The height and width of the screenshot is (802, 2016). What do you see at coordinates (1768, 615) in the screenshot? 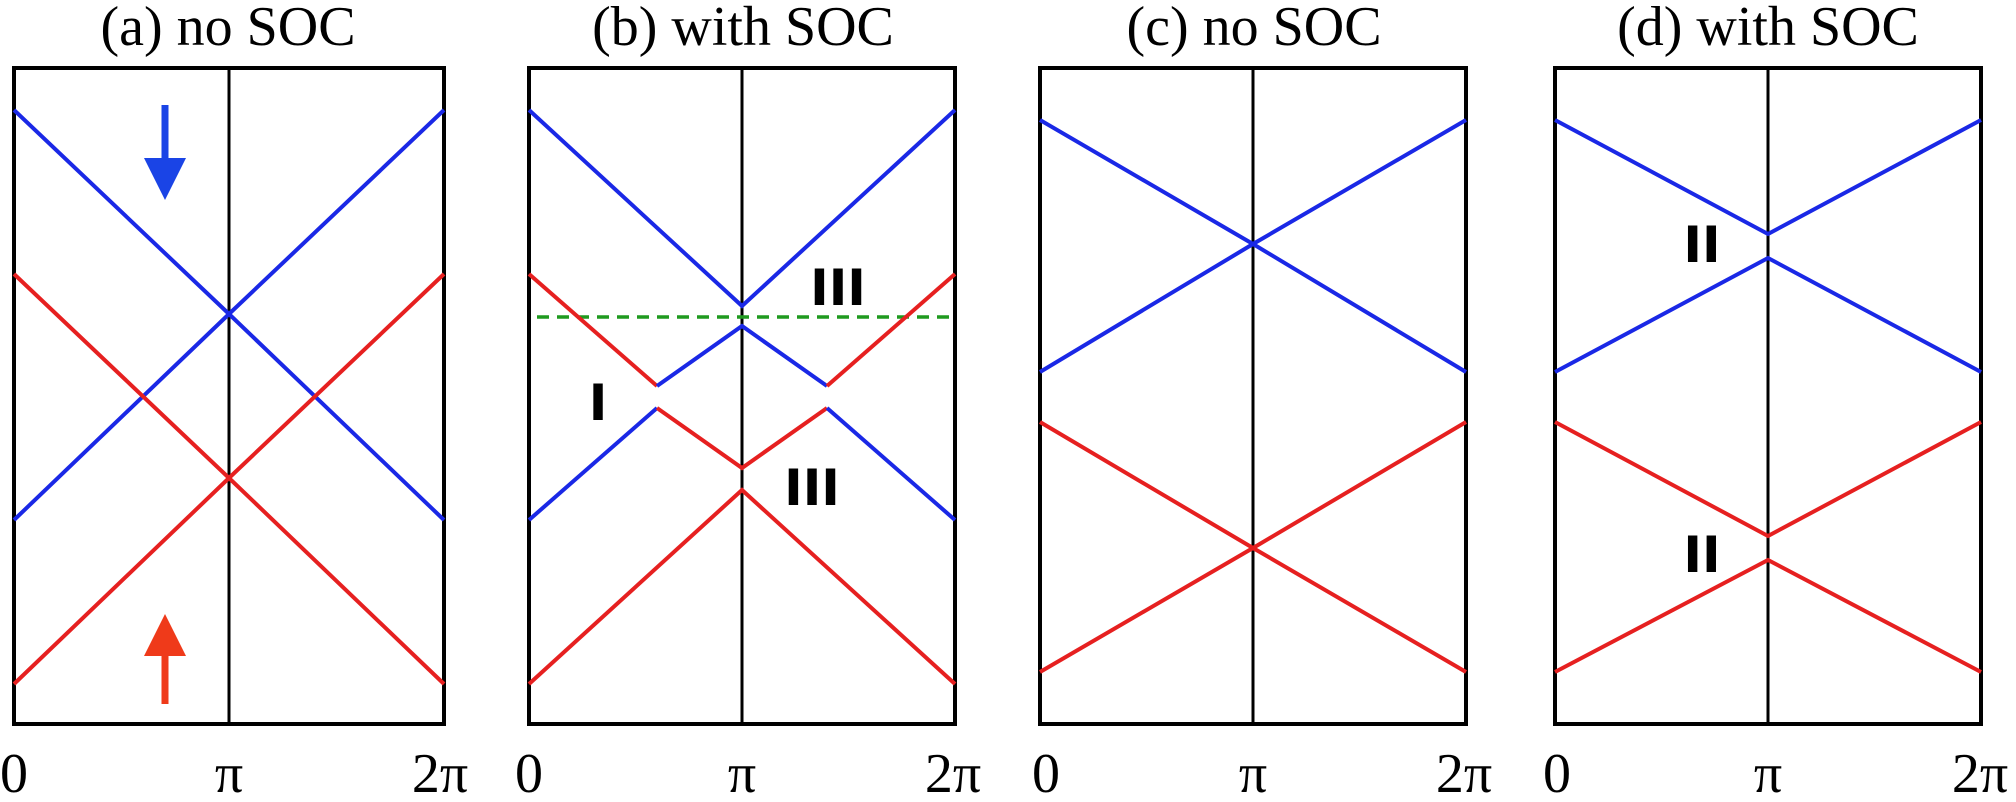
I see `panel-d-lower-red-band` at bounding box center [1768, 615].